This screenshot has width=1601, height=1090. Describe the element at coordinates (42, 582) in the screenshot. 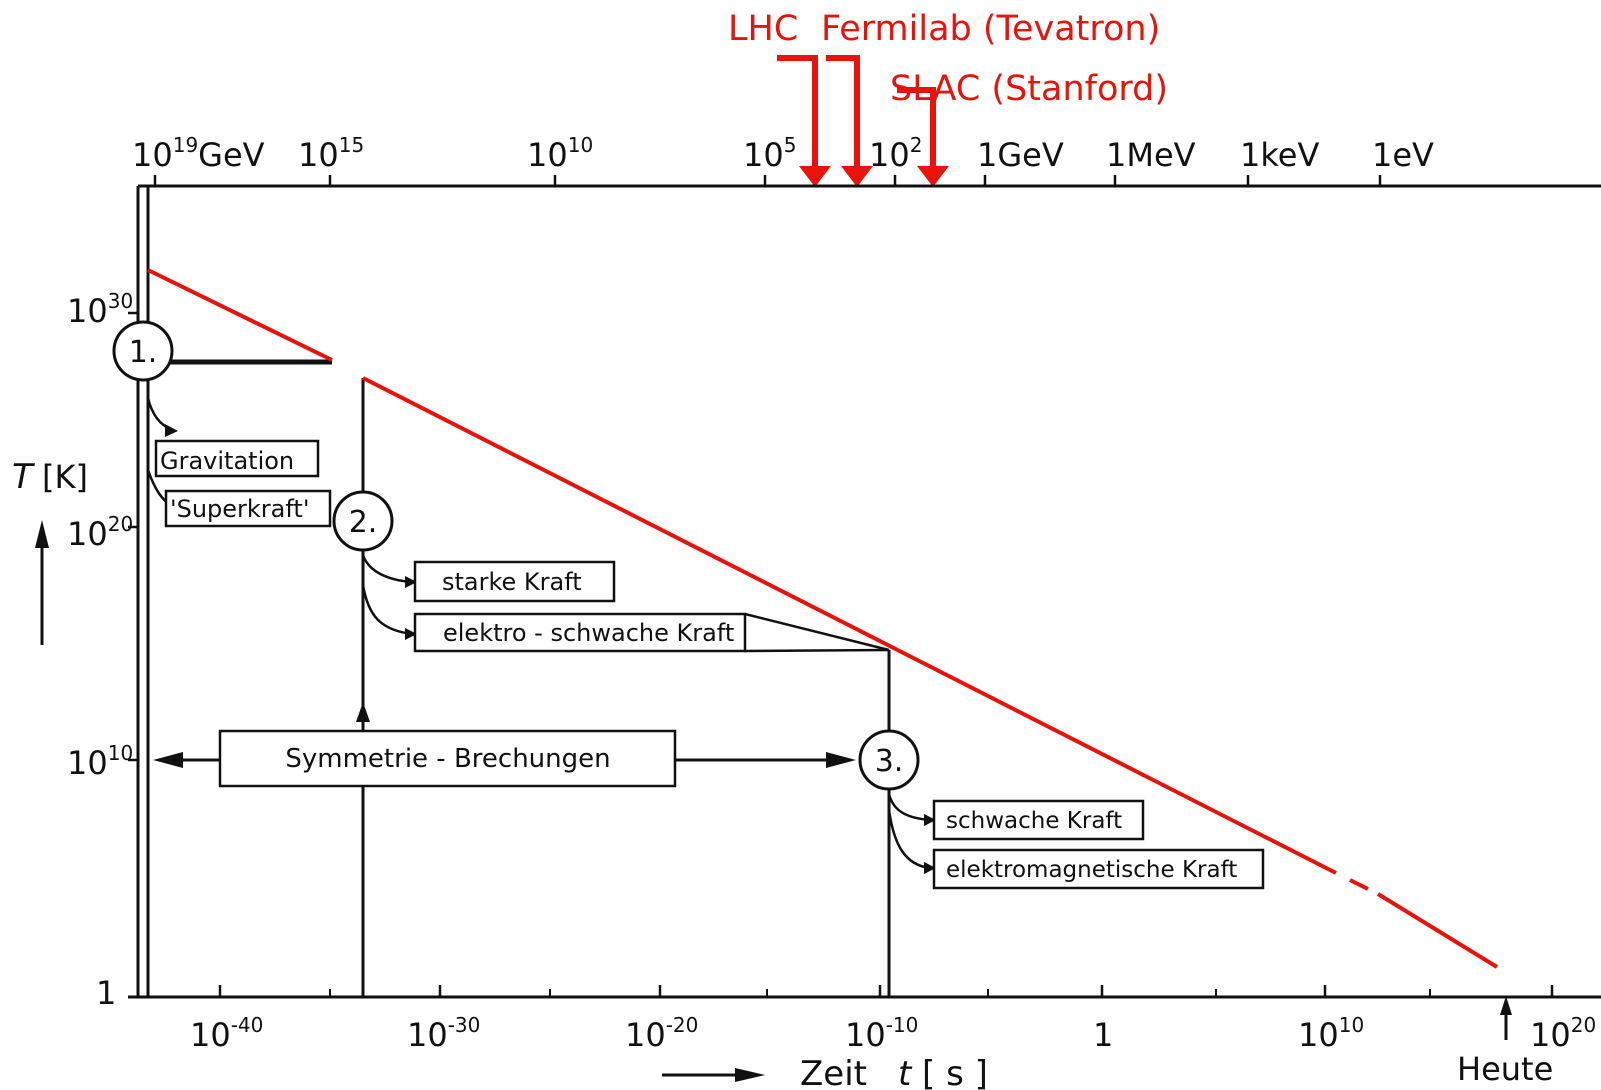

I see `y-axis-arrow` at that location.